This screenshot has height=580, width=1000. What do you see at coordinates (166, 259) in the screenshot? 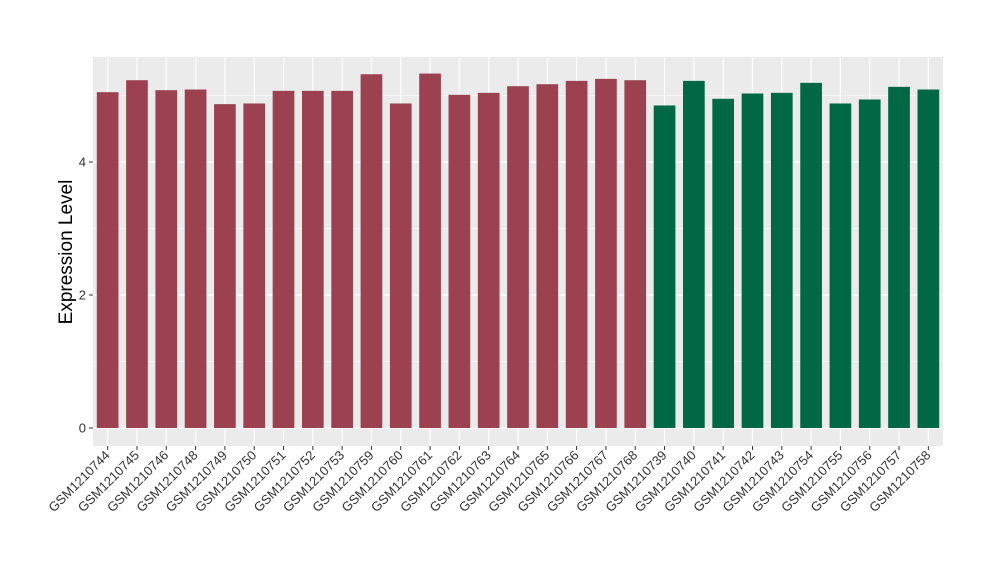
I see `bar-GSM1210746` at bounding box center [166, 259].